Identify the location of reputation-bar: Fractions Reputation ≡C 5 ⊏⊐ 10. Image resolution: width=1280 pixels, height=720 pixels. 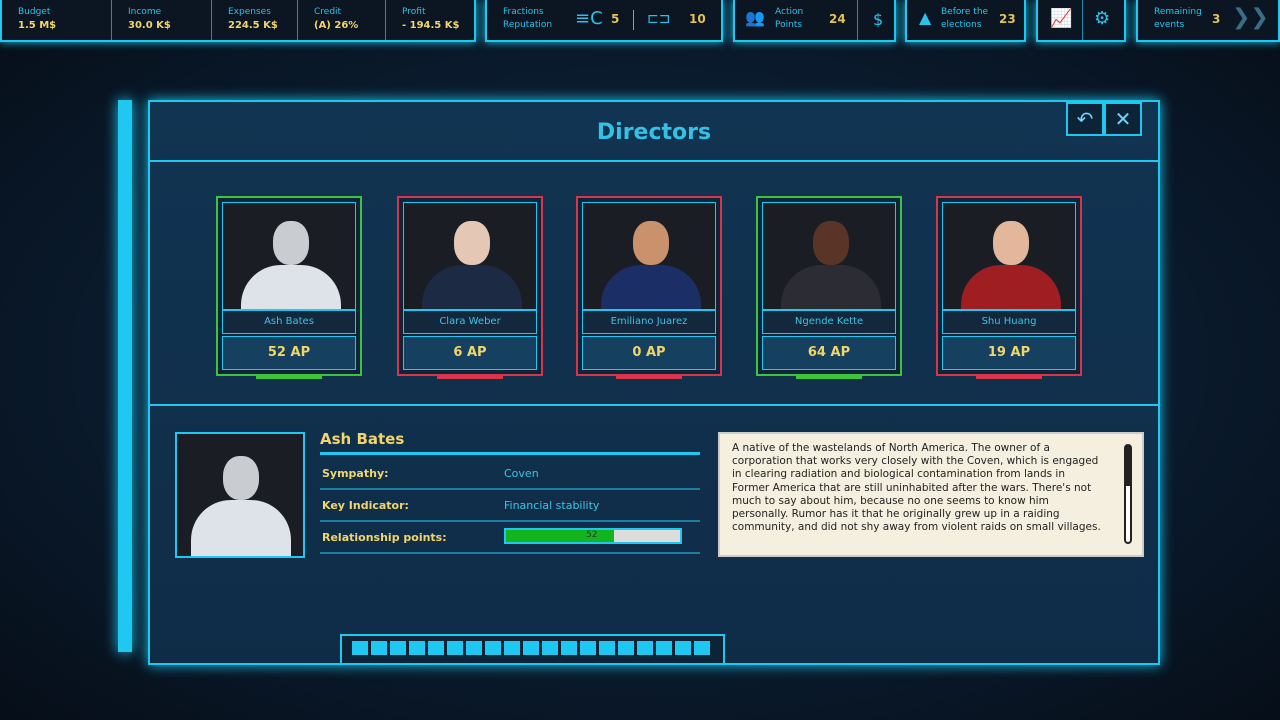
(604, 21).